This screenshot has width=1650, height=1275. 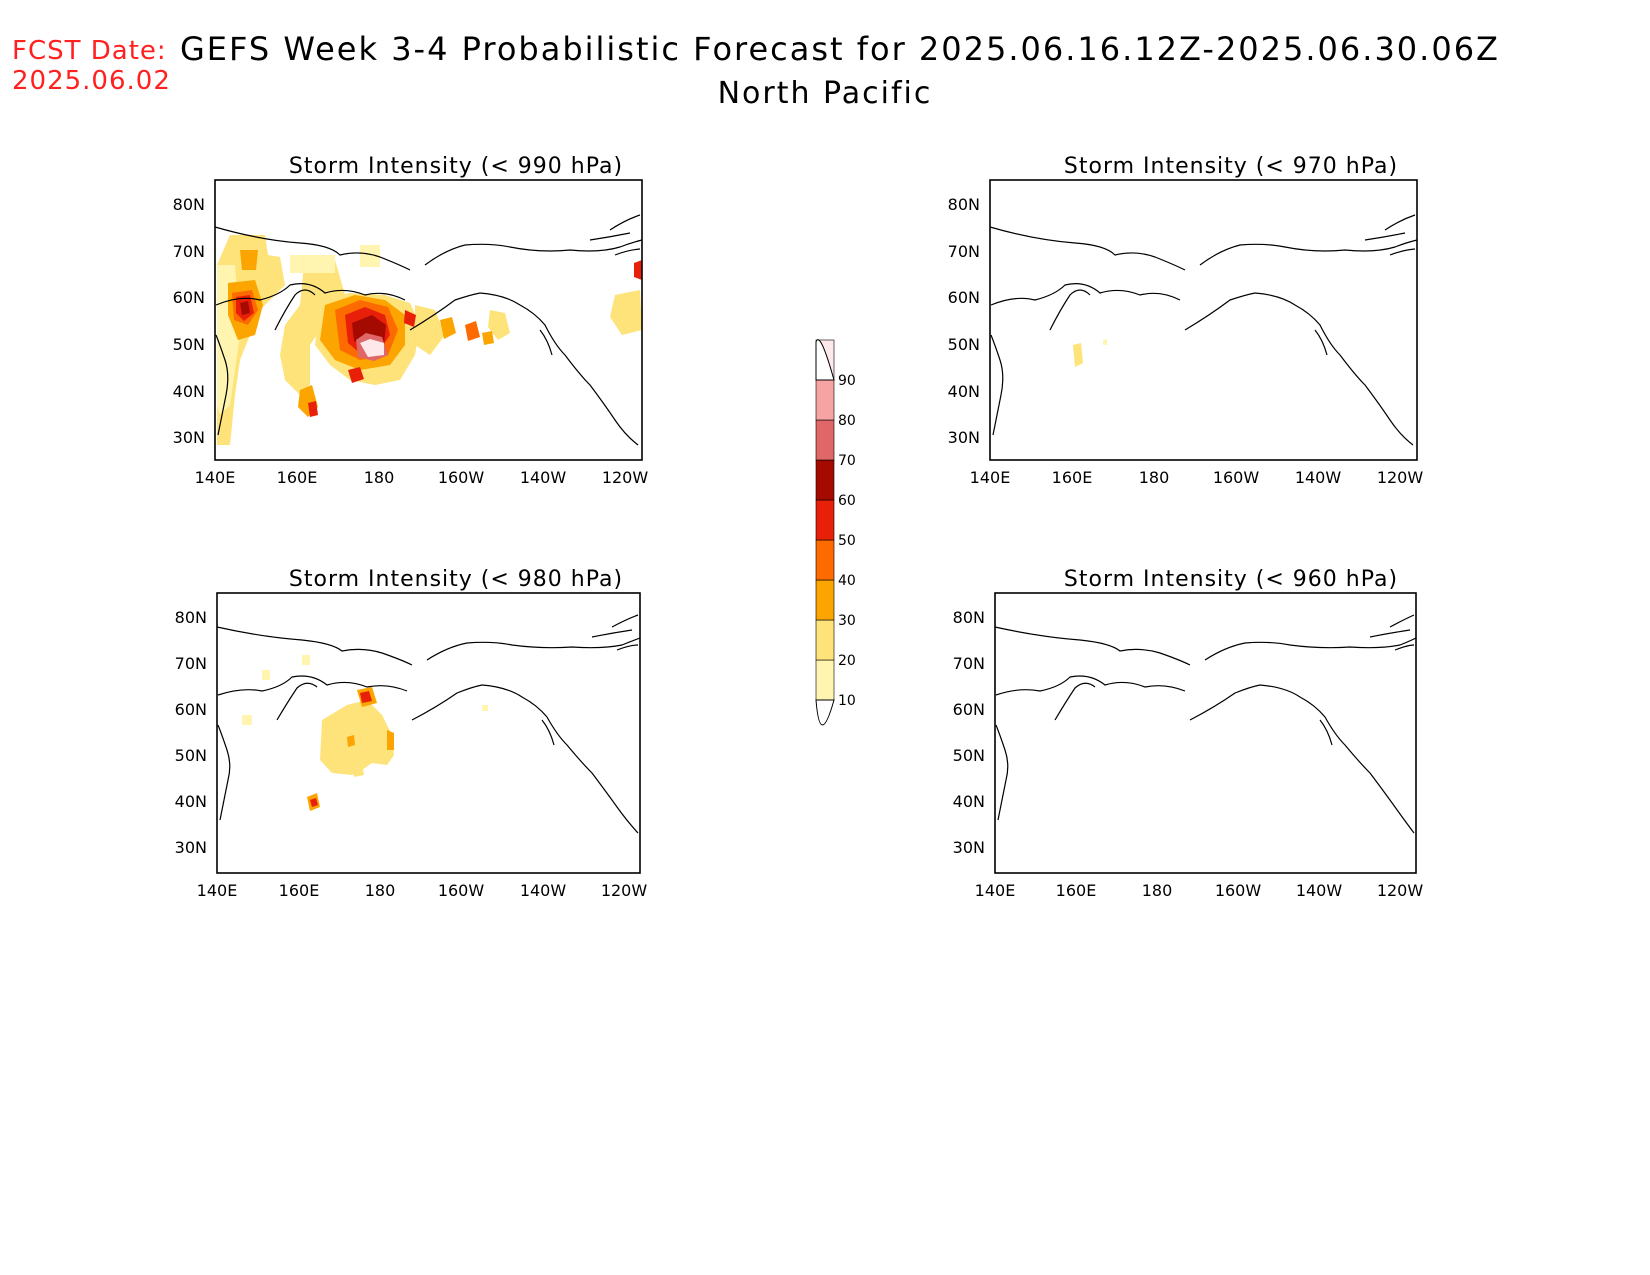 I want to click on panel-990: Storm Intensity (< 990 hPa), so click(x=411, y=320).